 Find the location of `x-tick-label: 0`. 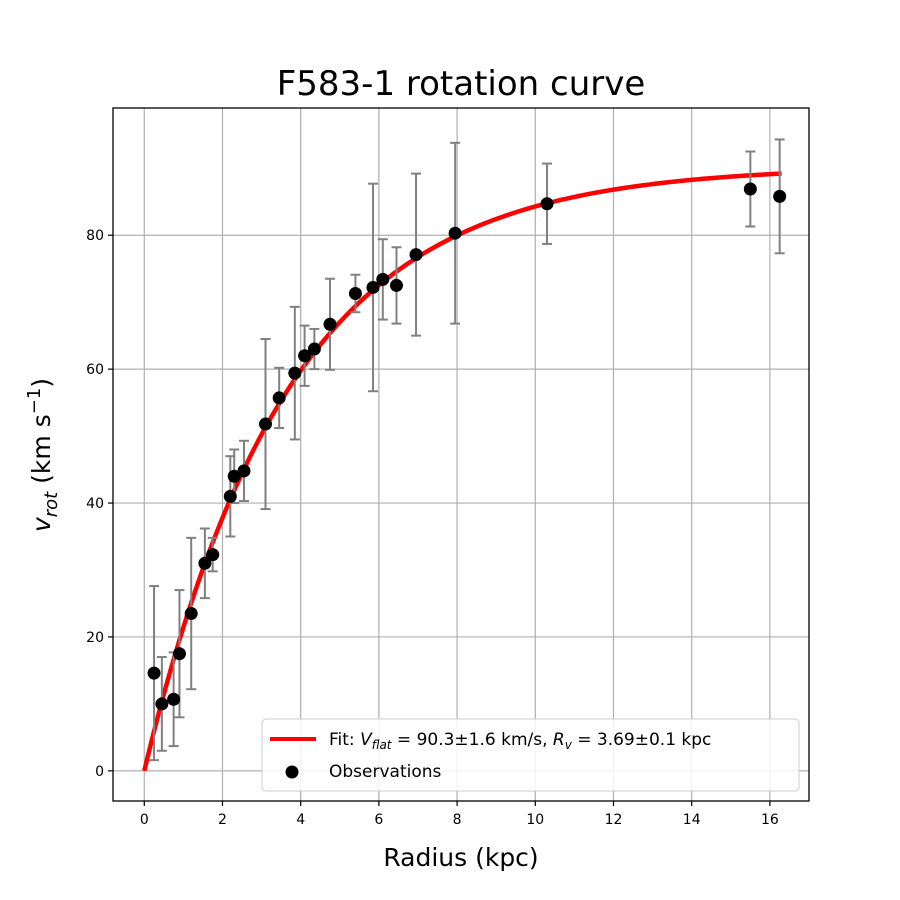

x-tick-label: 0 is located at coordinates (144, 820).